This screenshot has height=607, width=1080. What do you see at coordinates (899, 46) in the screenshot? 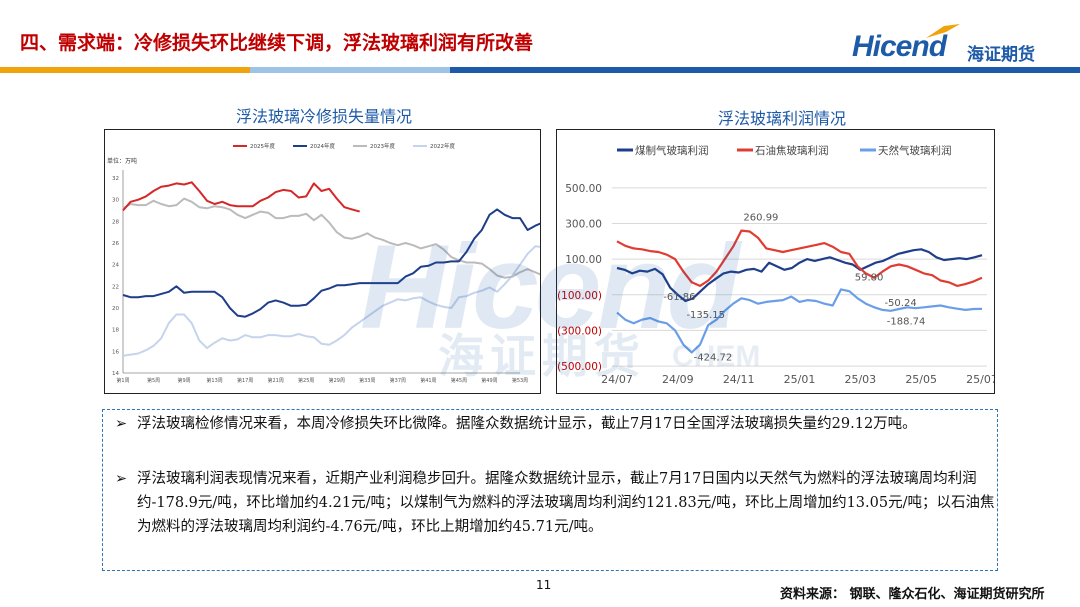
I see `logo-wordmark: Hicend` at bounding box center [899, 46].